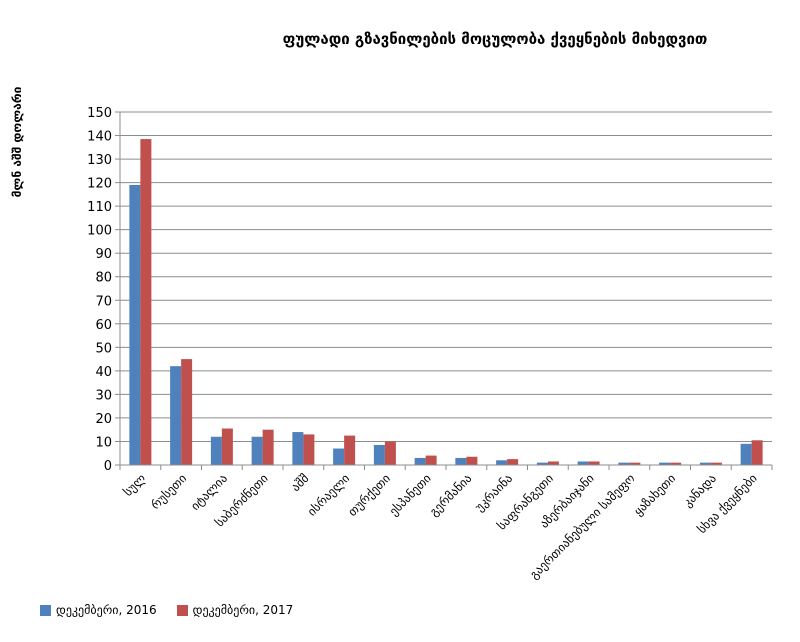  I want to click on y-tick-label: 60, so click(103, 325).